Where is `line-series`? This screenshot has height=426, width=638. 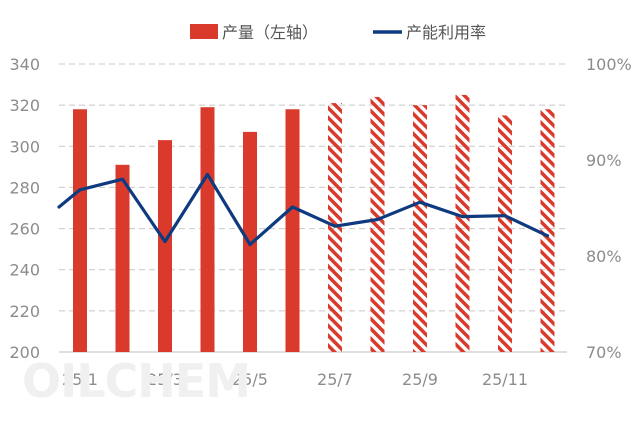 line-series is located at coordinates (303, 209).